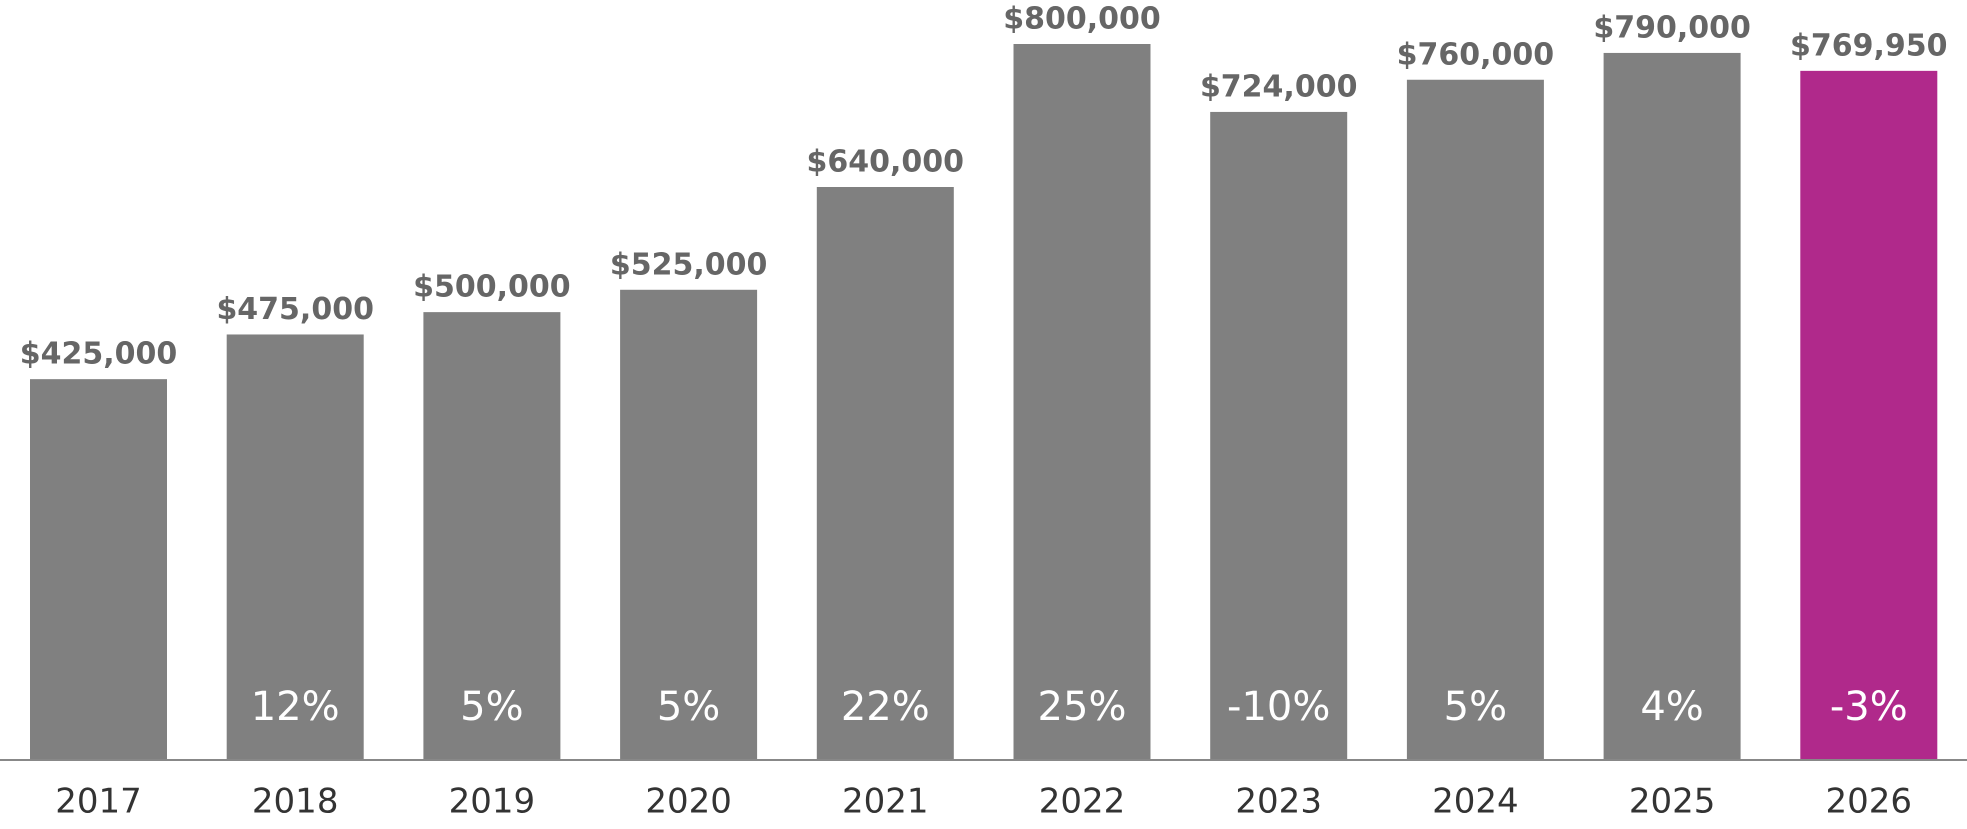 Image resolution: width=1967 pixels, height=829 pixels. What do you see at coordinates (295, 309) in the screenshot?
I see `value-label: $475,000` at bounding box center [295, 309].